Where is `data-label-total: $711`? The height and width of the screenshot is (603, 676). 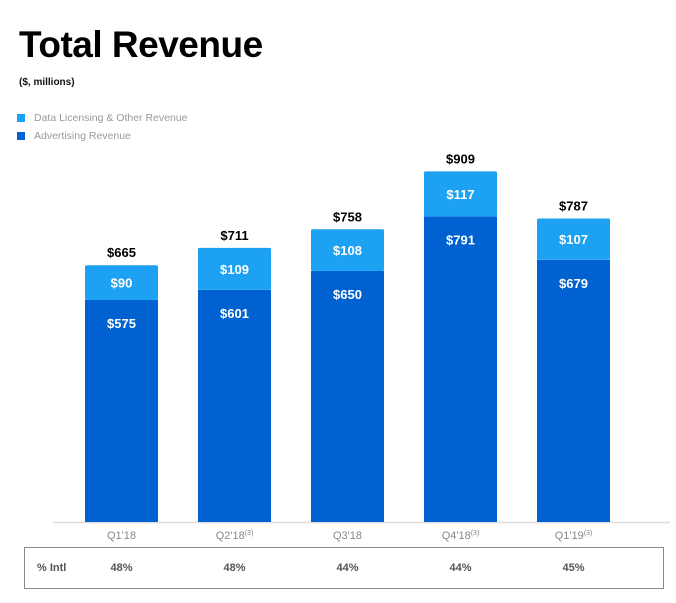
data-label-total: $711 is located at coordinates (234, 235).